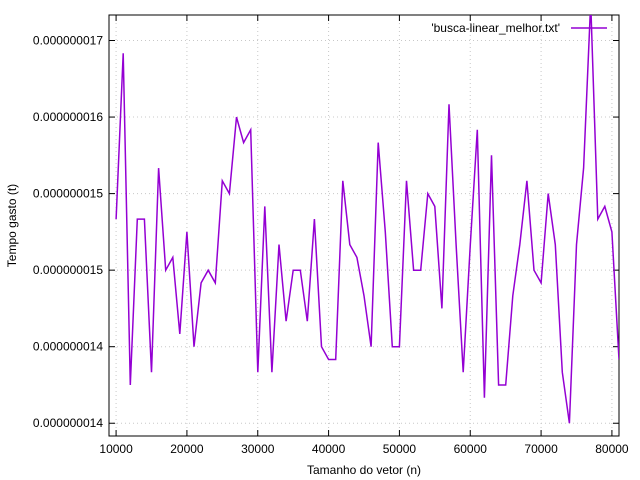  Describe the element at coordinates (12, 225) in the screenshot. I see `y-axis-title: Tempo gasto (t)` at that location.